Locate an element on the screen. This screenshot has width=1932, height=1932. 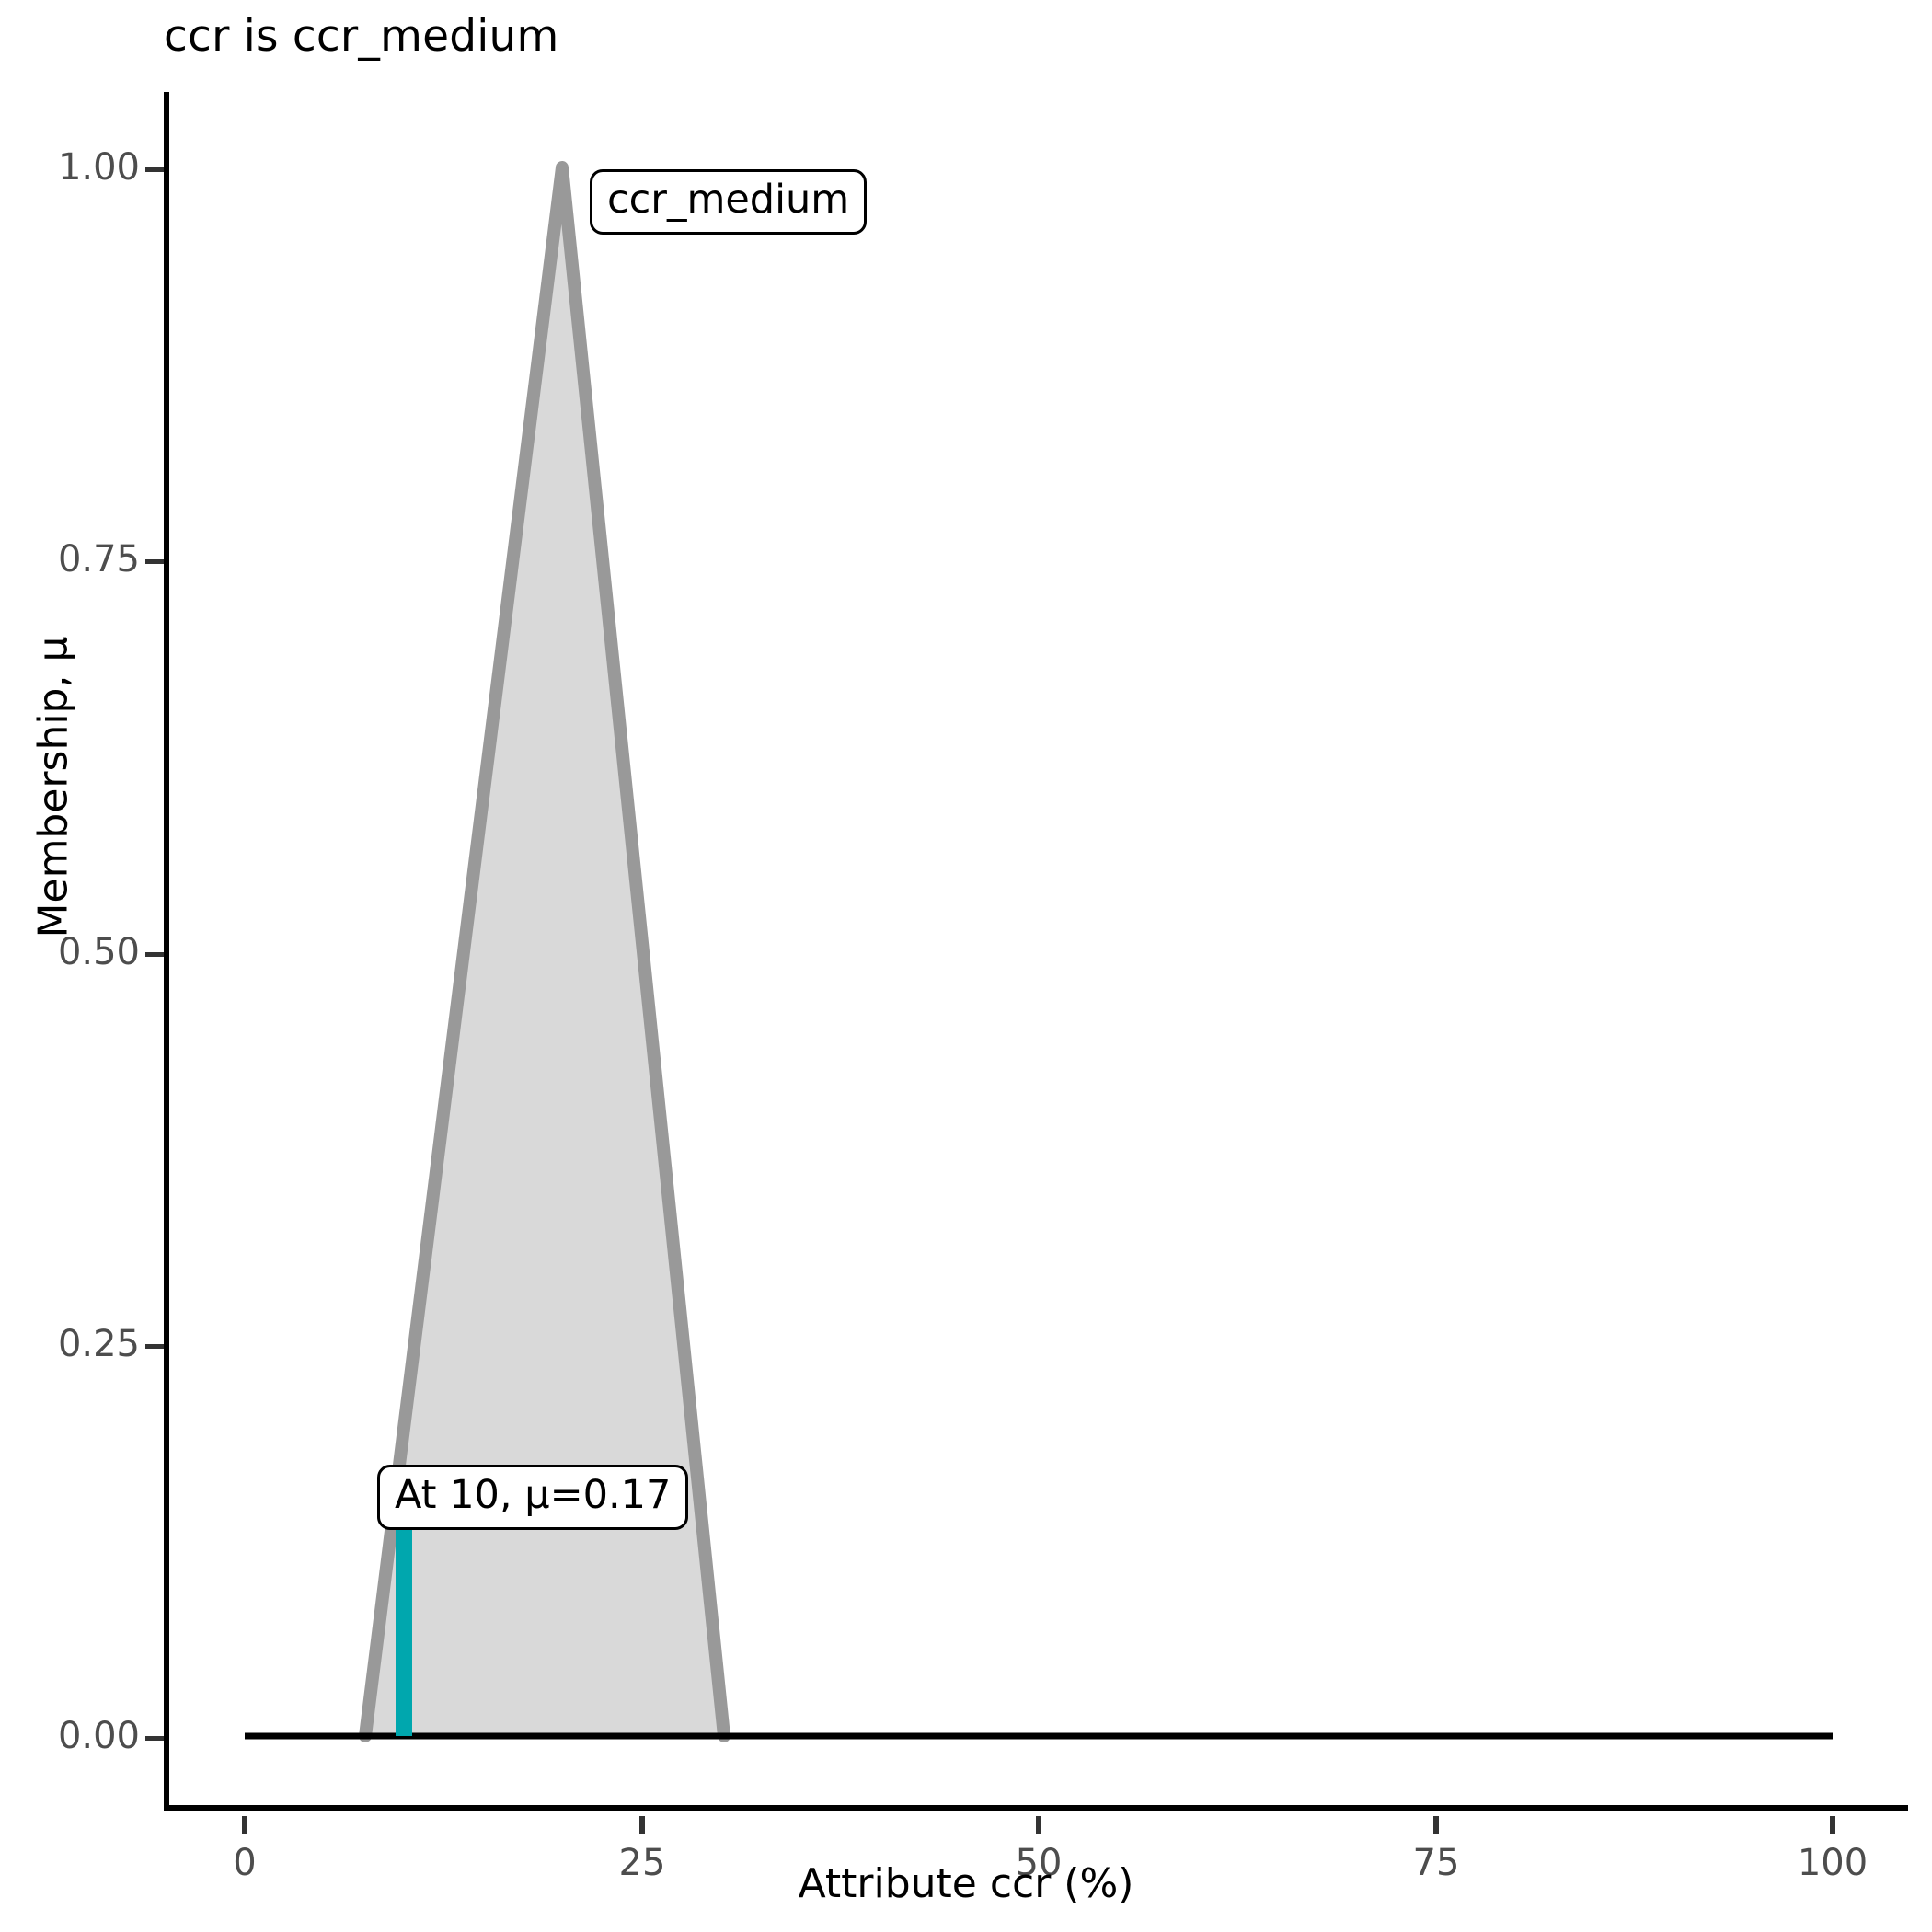
set-label-box: ccr_medium is located at coordinates (729, 202).